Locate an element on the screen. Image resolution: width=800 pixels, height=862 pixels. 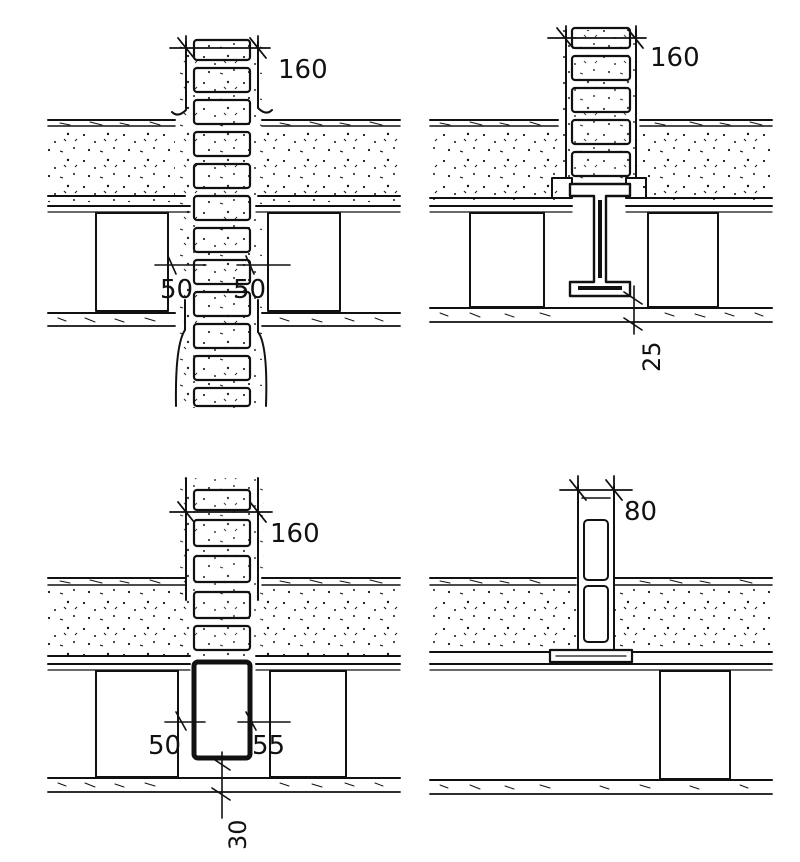
dimension-label: 80 is located at coordinates (640, 512).